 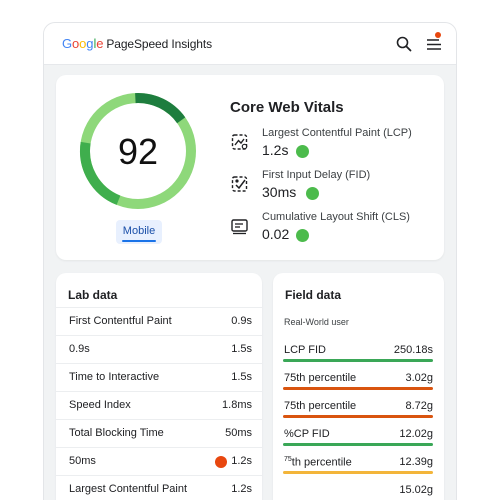 I want to click on field-row: 75th percentile 3.02g, so click(x=358, y=381).